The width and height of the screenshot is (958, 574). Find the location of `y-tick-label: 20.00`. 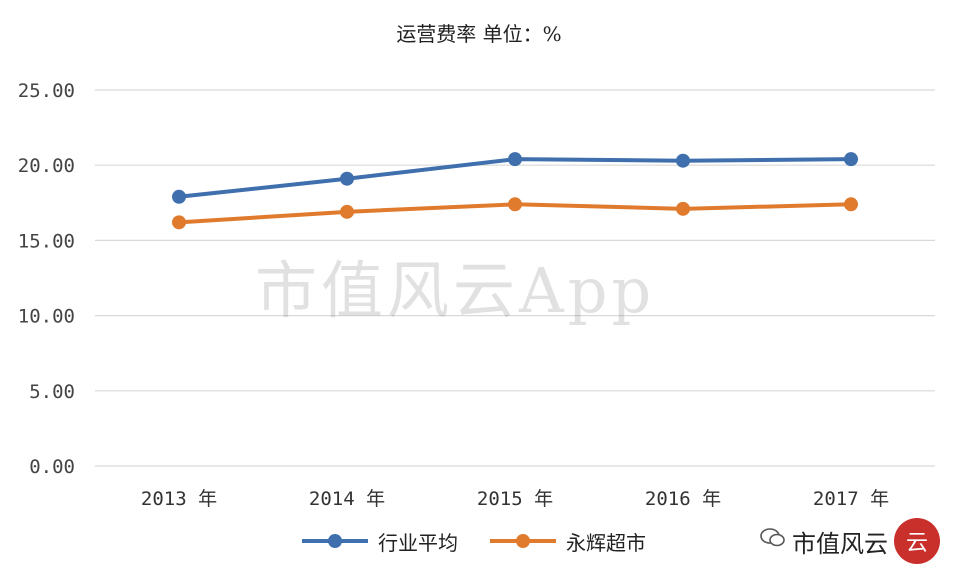

y-tick-label: 20.00 is located at coordinates (46, 166).